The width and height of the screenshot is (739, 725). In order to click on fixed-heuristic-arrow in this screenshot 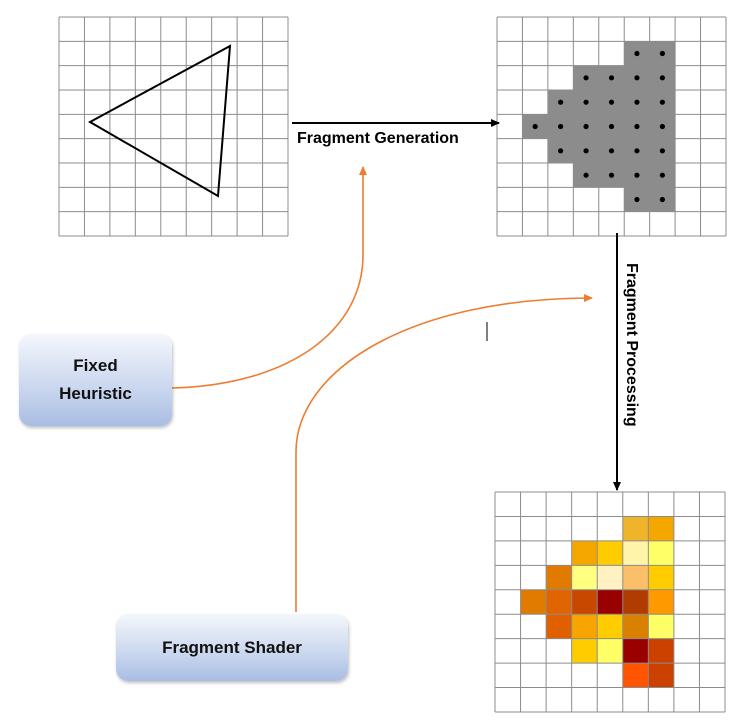, I will do `click(269, 277)`.